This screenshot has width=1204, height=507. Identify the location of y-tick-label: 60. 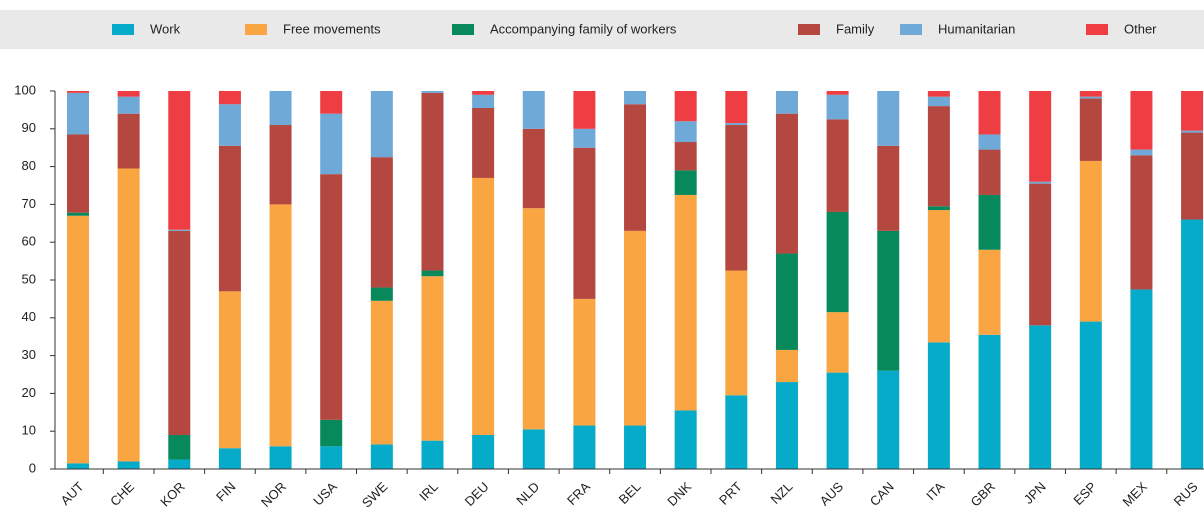
(29, 241).